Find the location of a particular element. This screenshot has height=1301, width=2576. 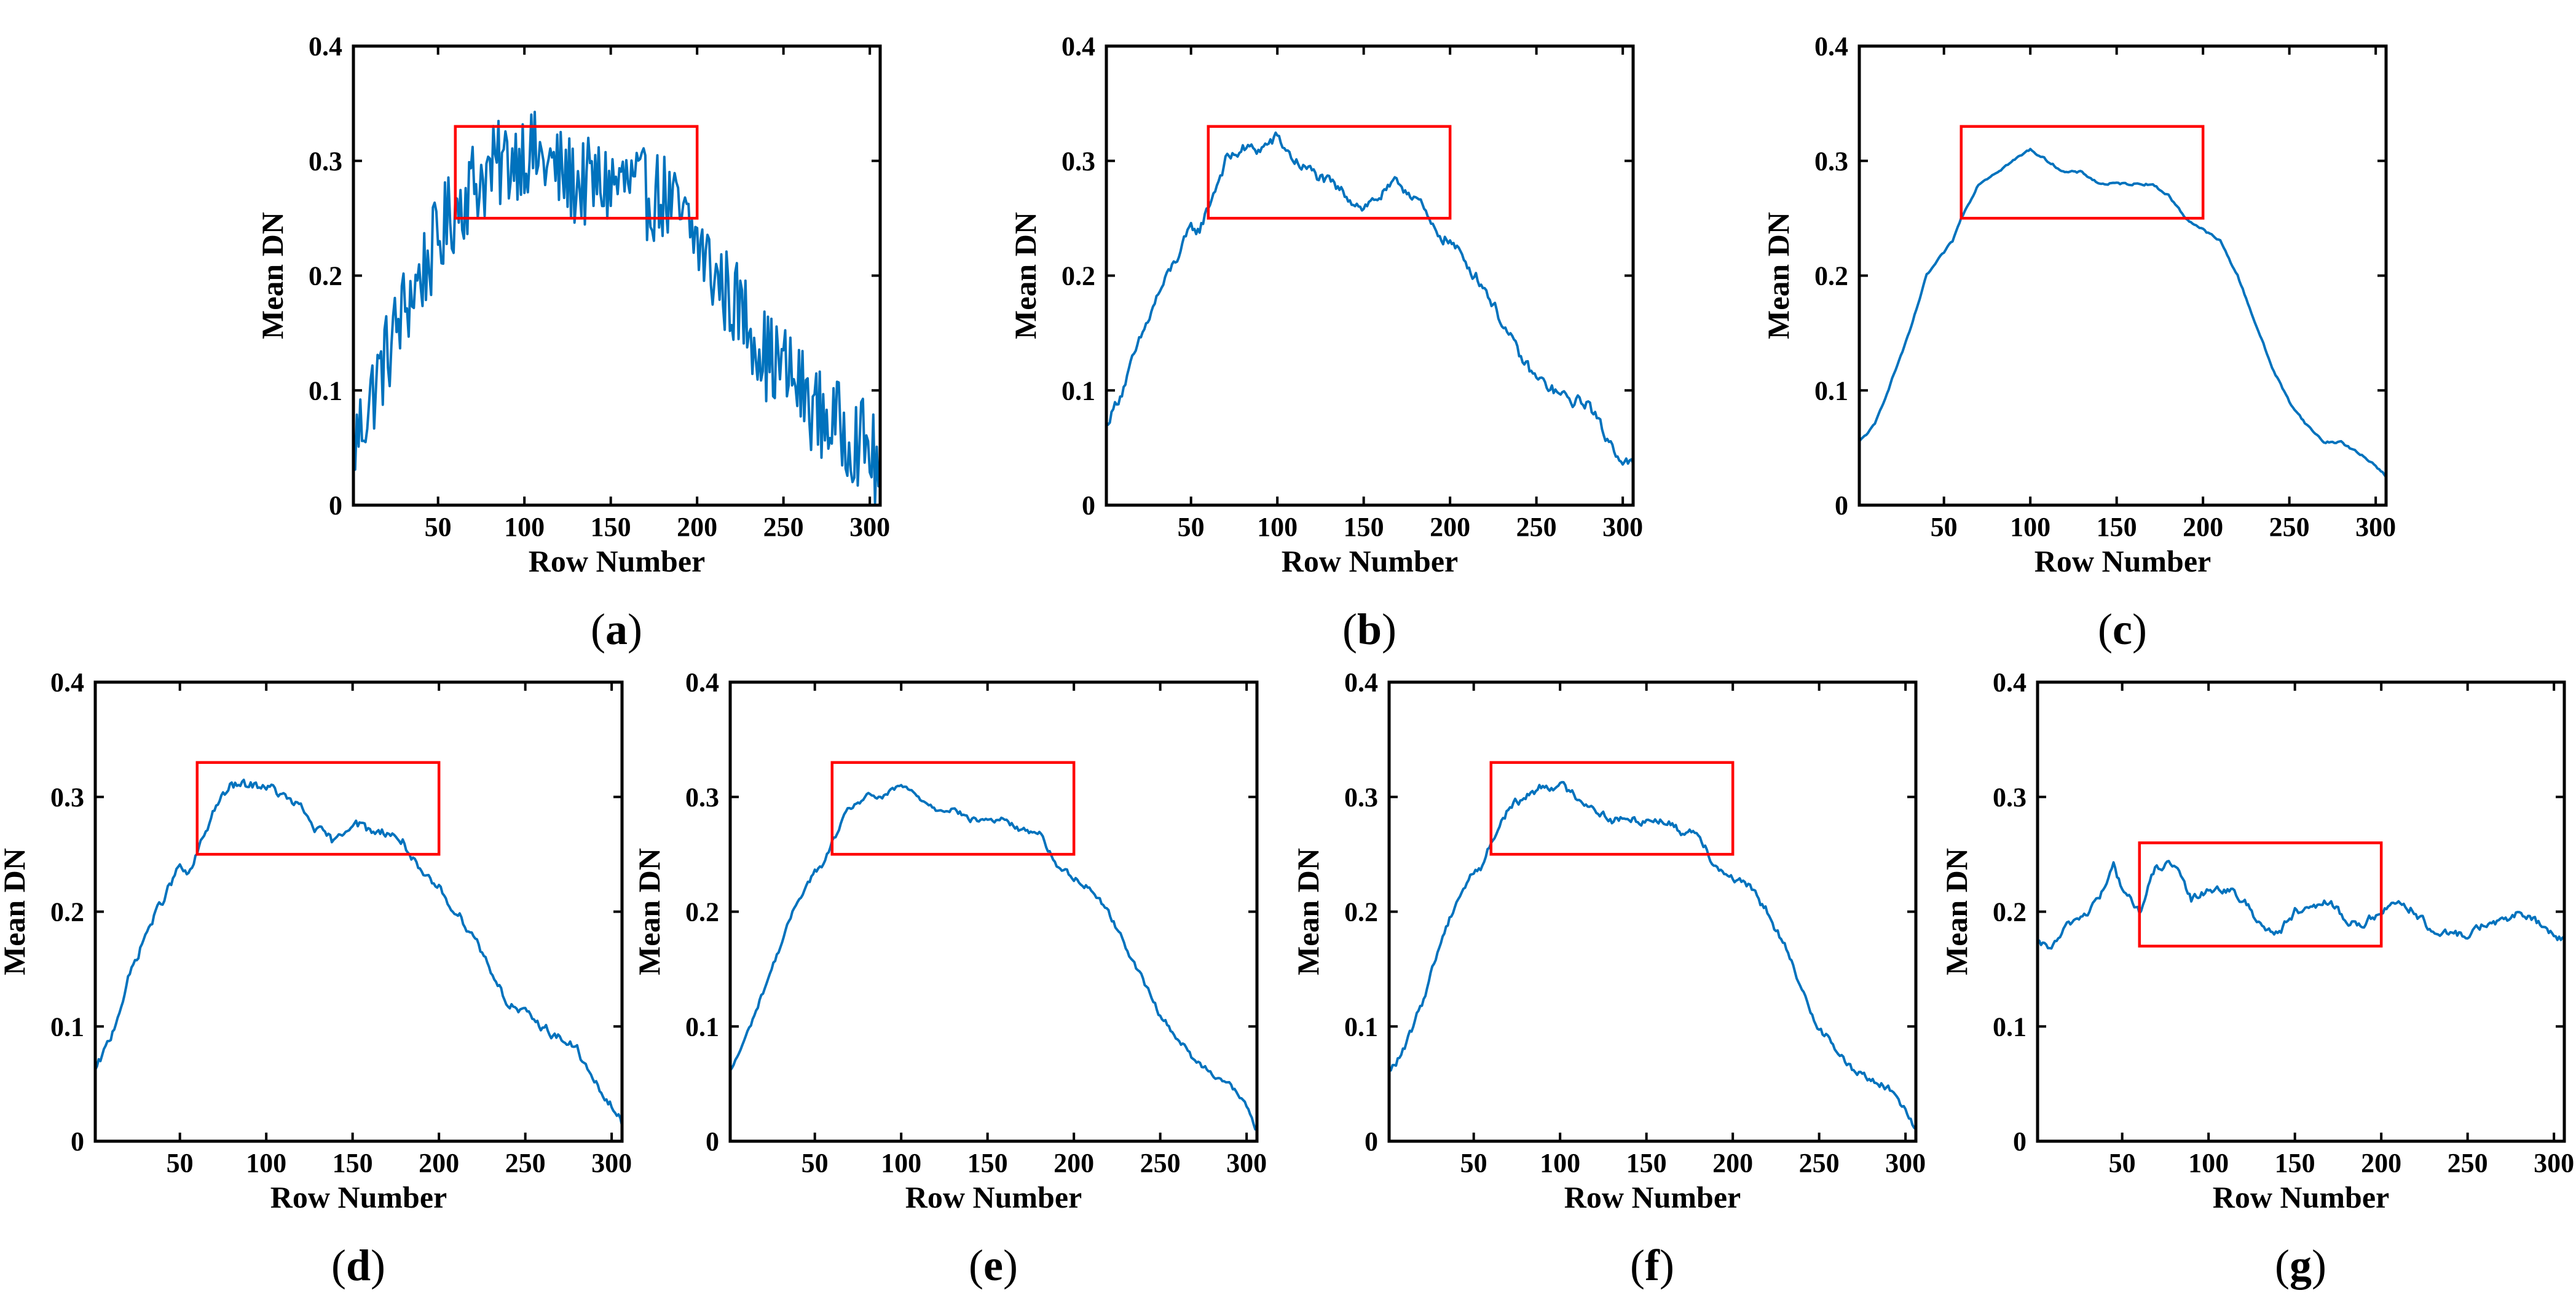

panel-label-e: (e) is located at coordinates (994, 1265).